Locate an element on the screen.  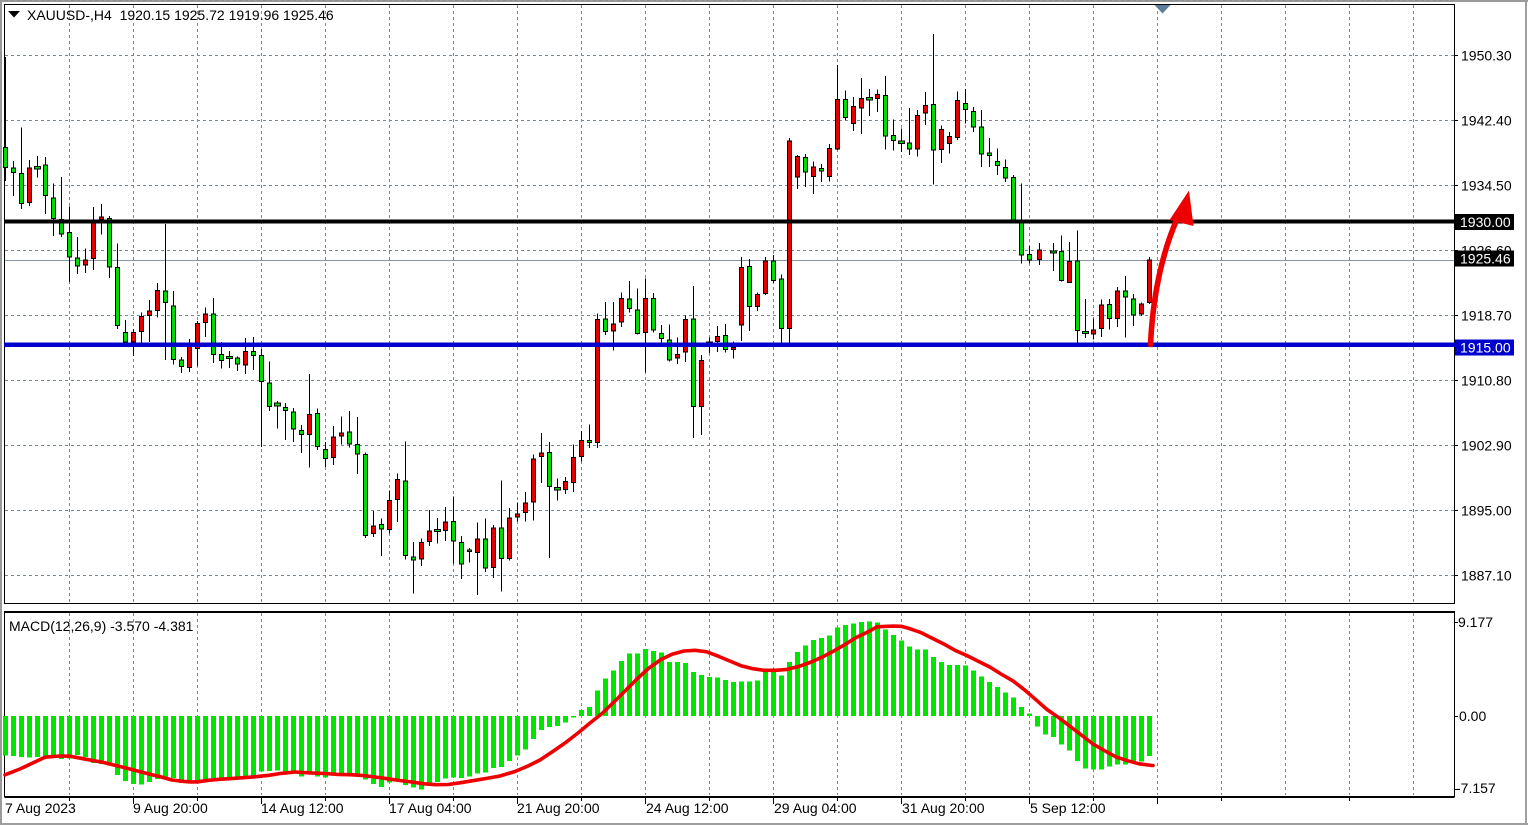
svg-text: MACD(12,26,9) -3.570 -4.381 is located at coordinates (101, 626).